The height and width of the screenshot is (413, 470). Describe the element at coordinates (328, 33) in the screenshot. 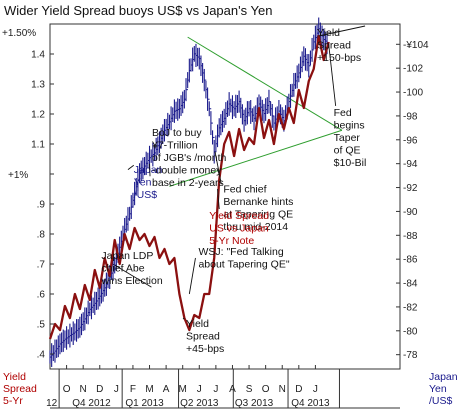

I see `annotation-high-line-0: Yield` at that location.